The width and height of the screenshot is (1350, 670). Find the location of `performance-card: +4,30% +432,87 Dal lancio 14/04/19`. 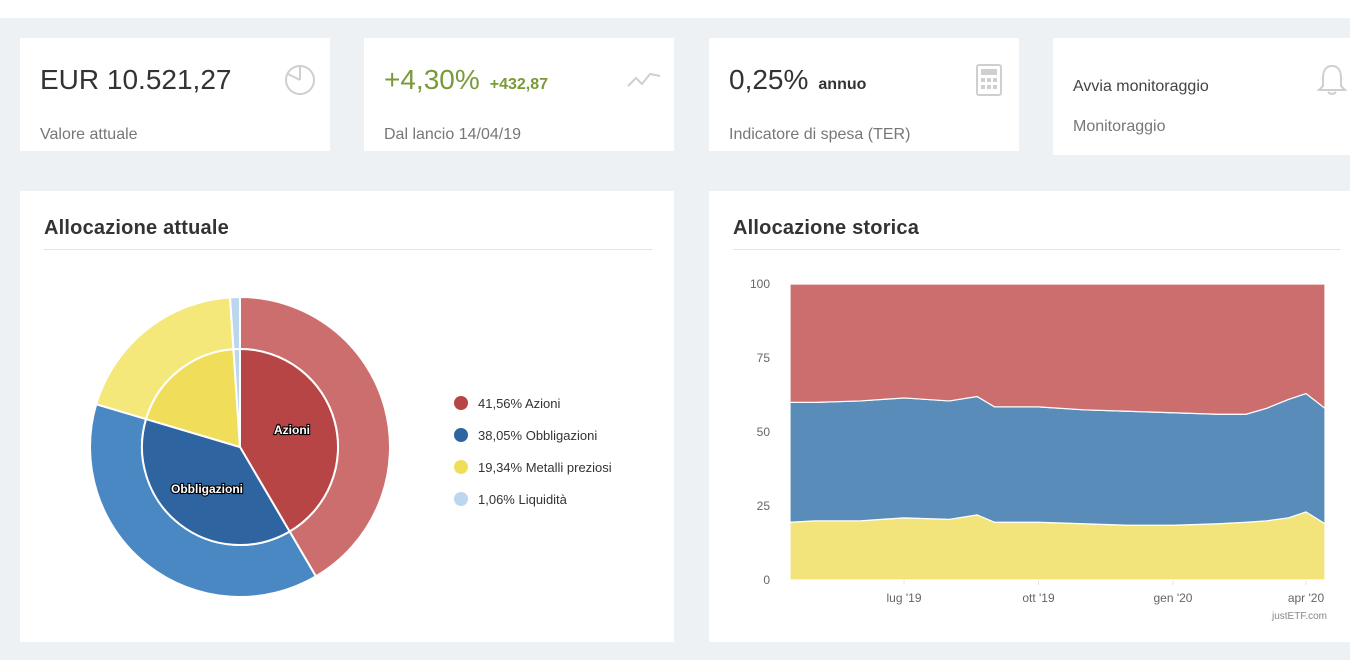

performance-card: +4,30% +432,87 Dal lancio 14/04/19 is located at coordinates (519, 94).